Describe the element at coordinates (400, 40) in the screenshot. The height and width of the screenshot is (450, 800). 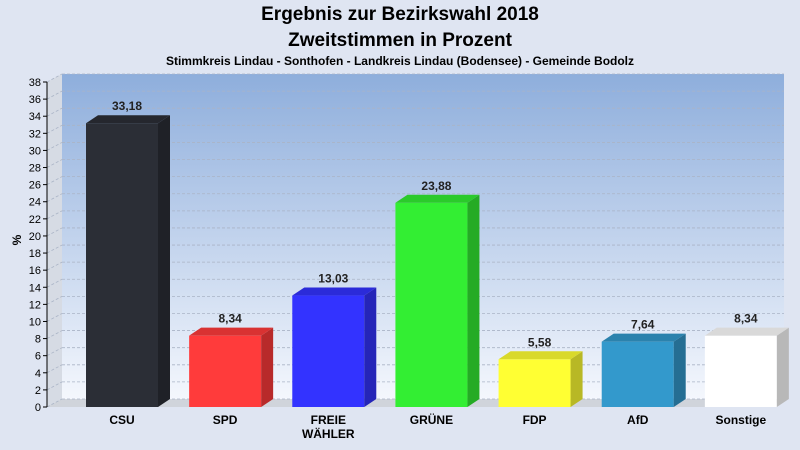
I see `chart-subtitle: Zweitstimmen in Prozent` at that location.